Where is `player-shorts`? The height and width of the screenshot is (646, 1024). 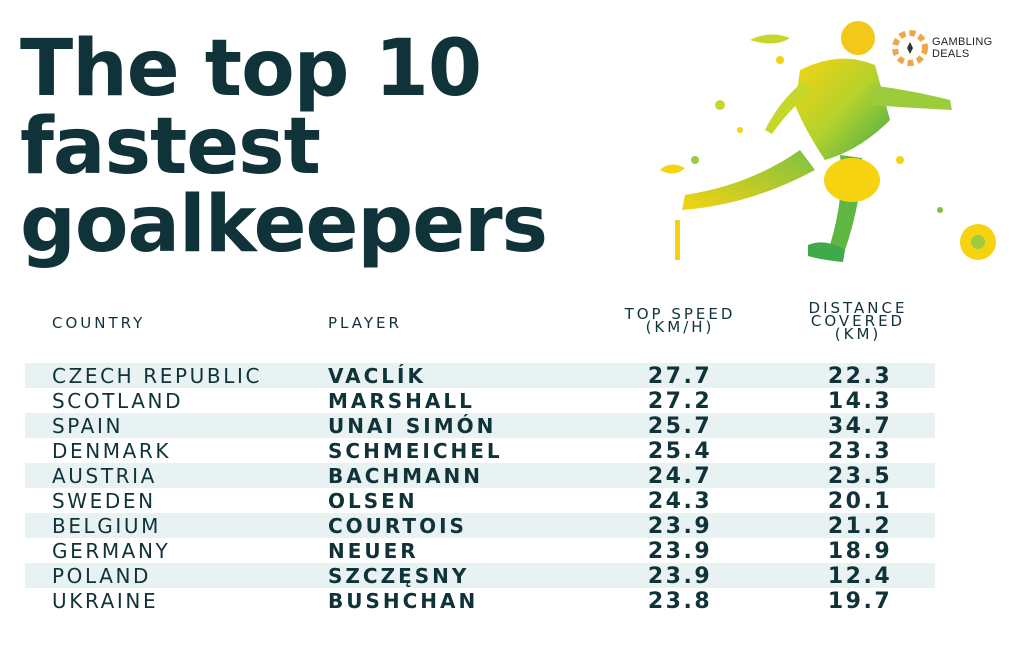 player-shorts is located at coordinates (852, 180).